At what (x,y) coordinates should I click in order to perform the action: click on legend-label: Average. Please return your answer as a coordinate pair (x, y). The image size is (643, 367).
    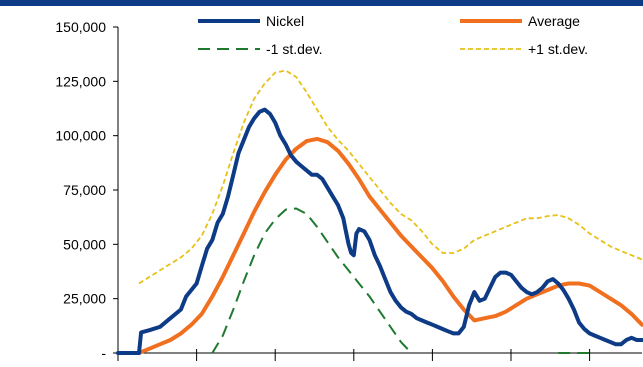
    Looking at the image, I should click on (554, 21).